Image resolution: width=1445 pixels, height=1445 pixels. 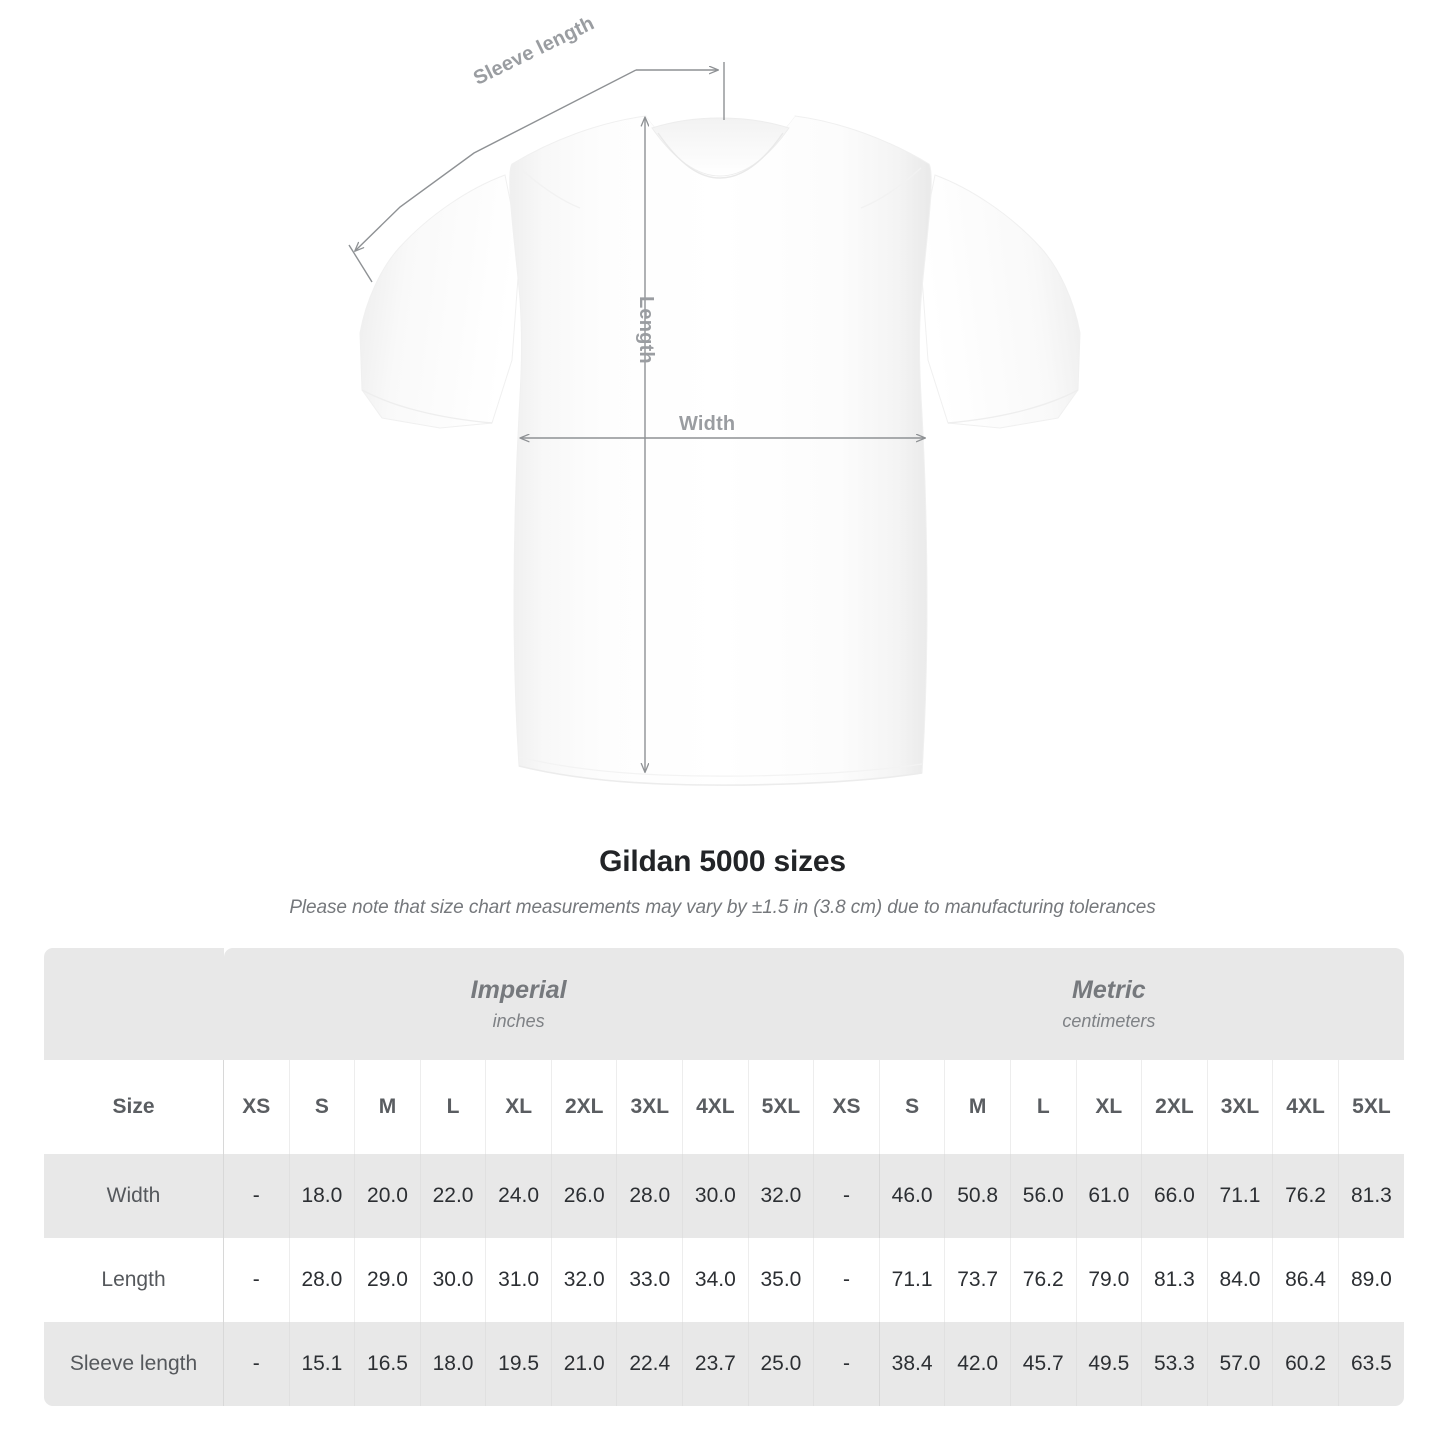 I want to click on unit-name: Metric, so click(x=1109, y=990).